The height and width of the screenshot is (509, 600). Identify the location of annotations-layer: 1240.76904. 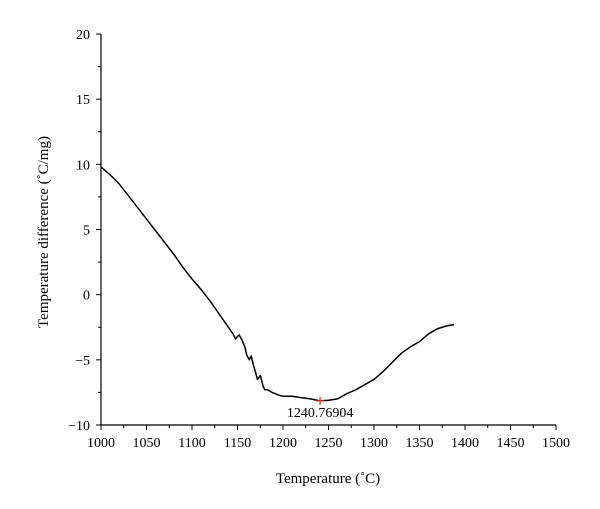
(320, 408).